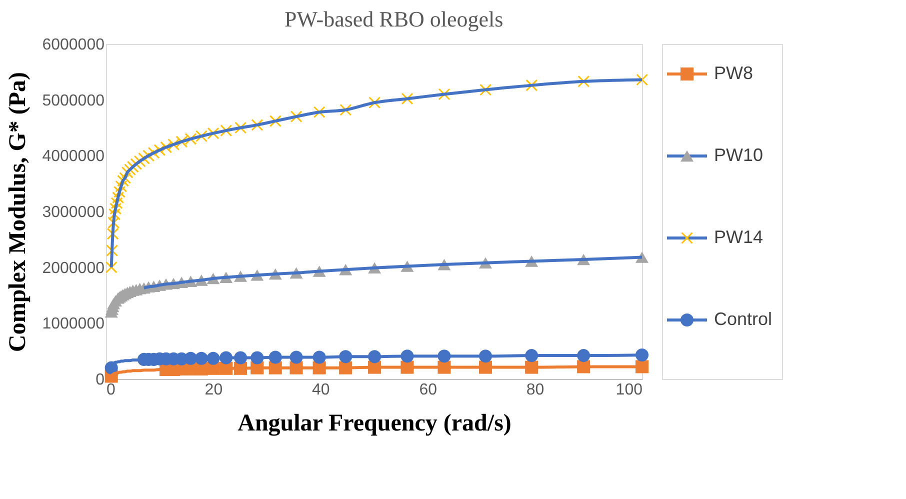  Describe the element at coordinates (394, 19) in the screenshot. I see `chart-title: PW-based RBO oleogels` at that location.